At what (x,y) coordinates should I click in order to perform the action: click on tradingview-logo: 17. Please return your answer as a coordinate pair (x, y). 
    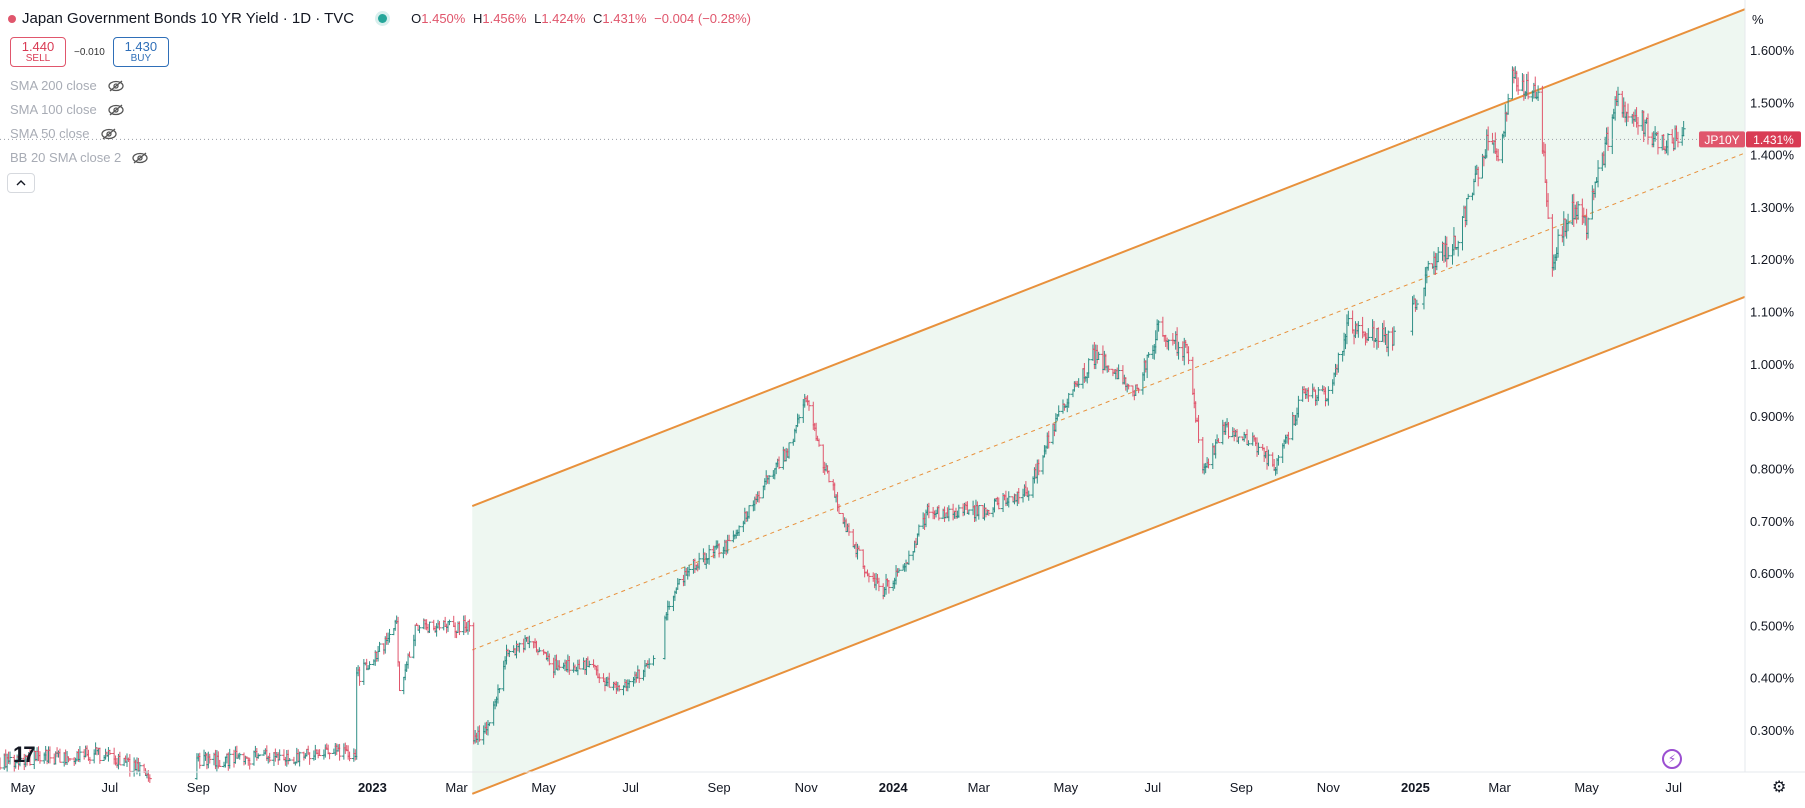
    Looking at the image, I should click on (24, 755).